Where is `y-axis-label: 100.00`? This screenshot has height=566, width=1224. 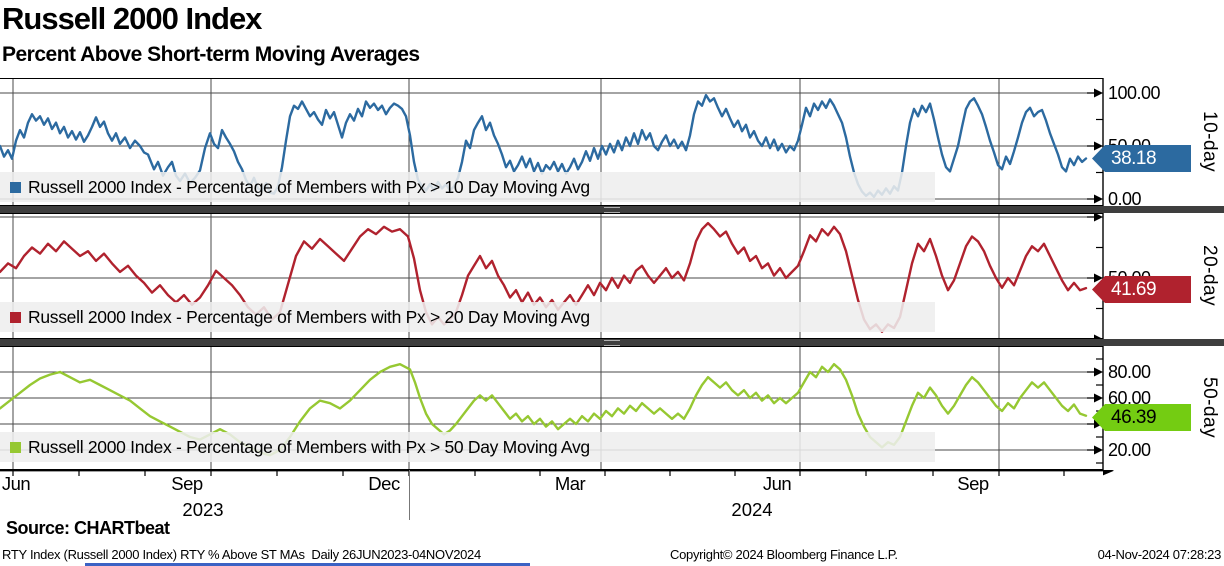 y-axis-label: 100.00 is located at coordinates (1134, 93).